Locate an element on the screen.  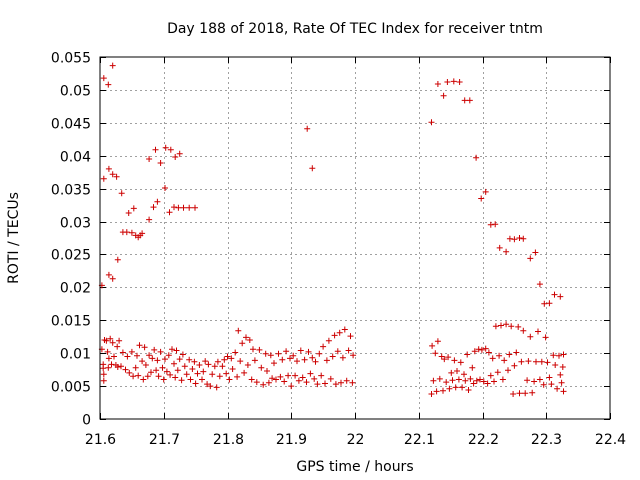
y-tick-label: 0.015 is located at coordinates (71, 322).